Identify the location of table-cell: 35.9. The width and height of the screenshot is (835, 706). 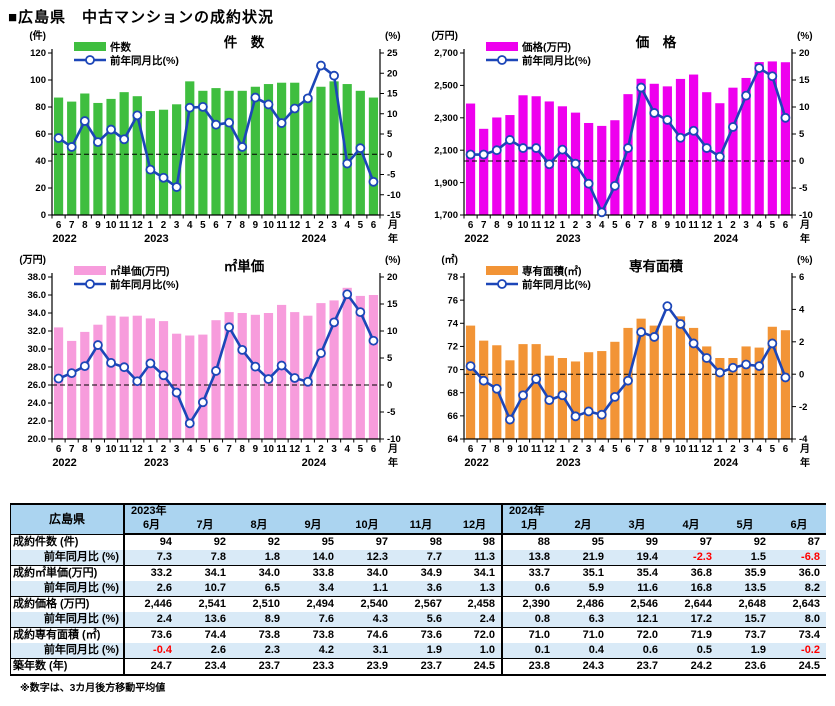
(745, 573).